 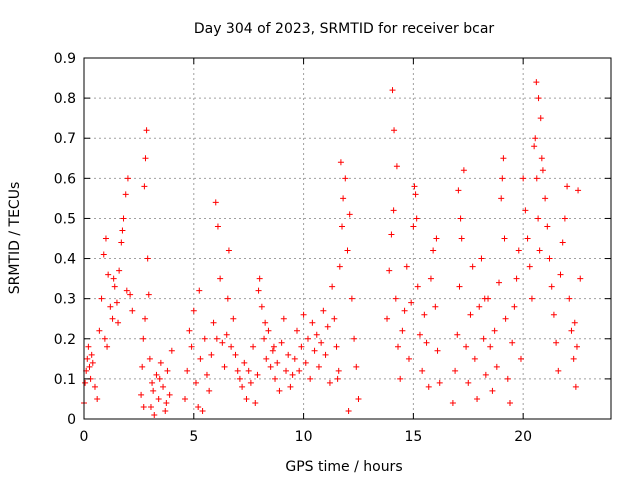 I want to click on x-axis-label: GPS time / hours, so click(x=343, y=467).